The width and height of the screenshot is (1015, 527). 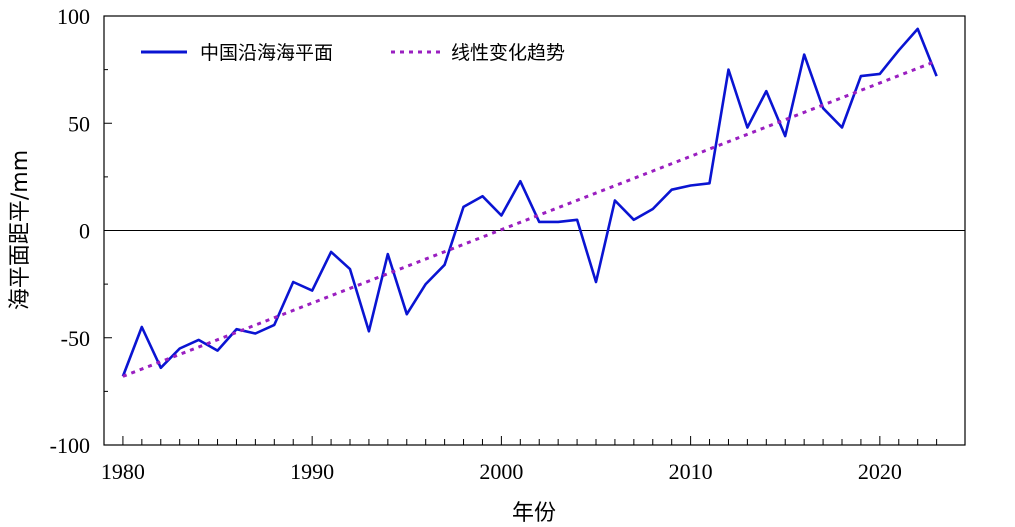 What do you see at coordinates (508, 53) in the screenshot?
I see `legend-label-trend: 线性变化趋势` at bounding box center [508, 53].